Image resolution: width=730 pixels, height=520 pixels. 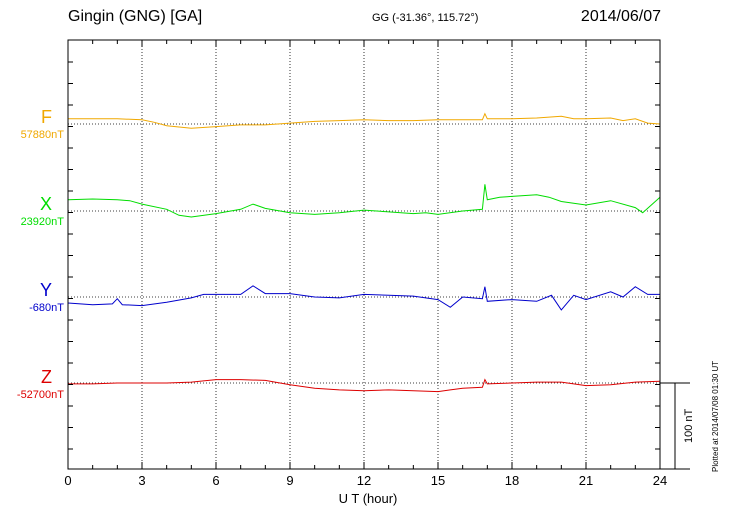 What do you see at coordinates (45, 204) in the screenshot?
I see `channel-component-X: X` at bounding box center [45, 204].